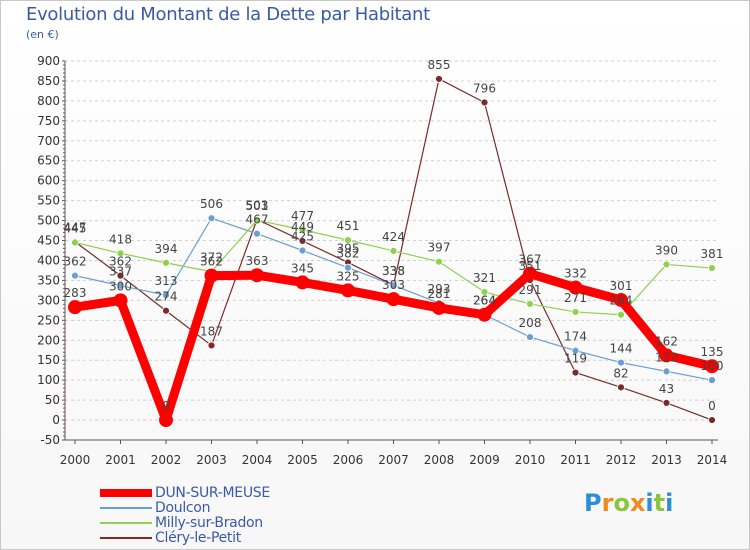 This screenshot has width=750, height=550. I want to click on data-label: 283, so click(75, 293).